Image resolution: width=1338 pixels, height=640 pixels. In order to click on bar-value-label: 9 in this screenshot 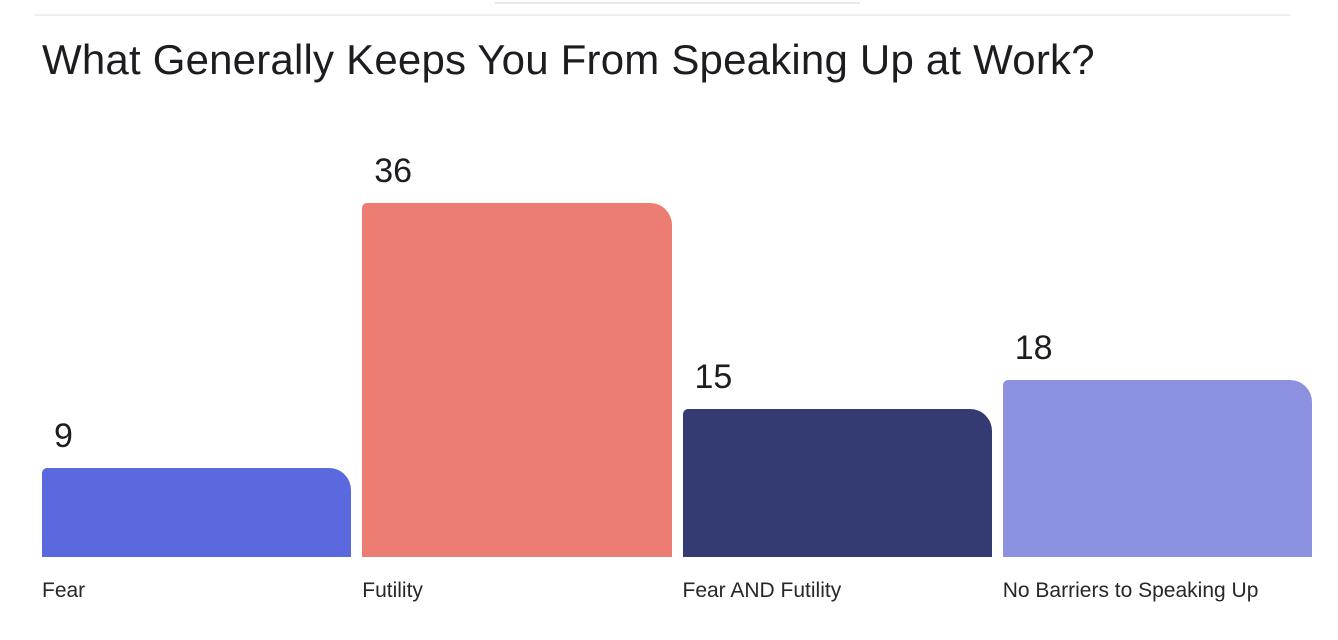, I will do `click(63, 436)`.